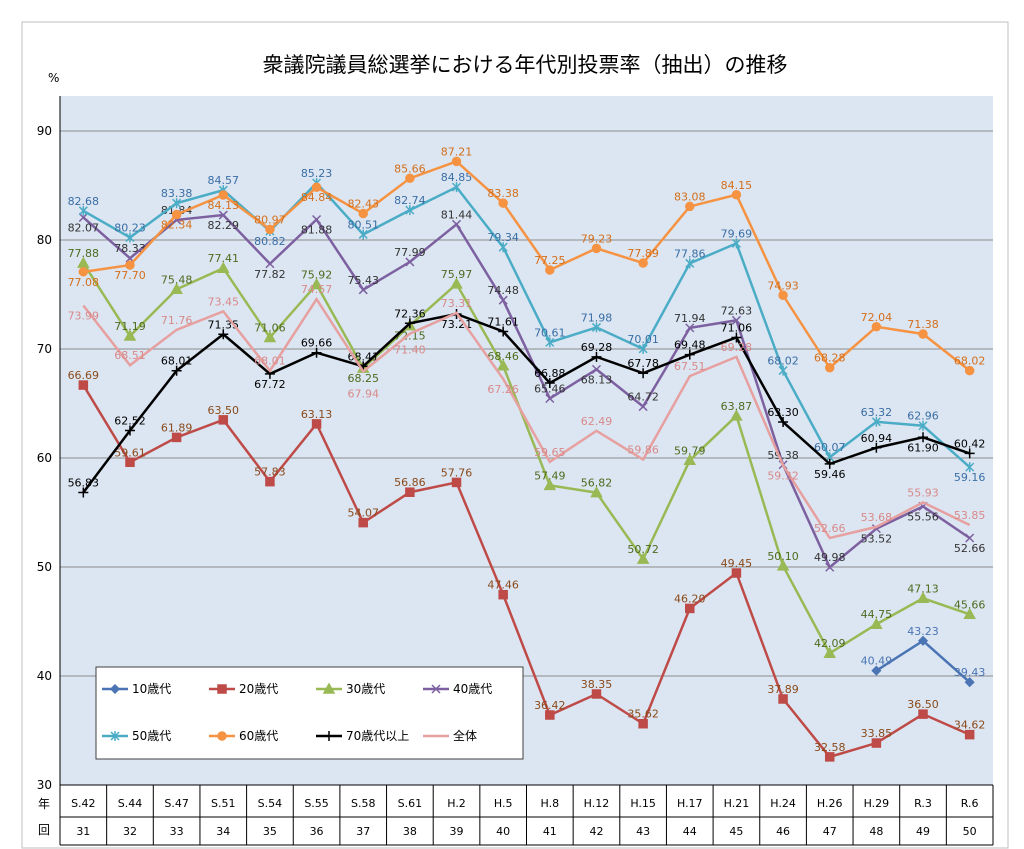  I want to click on data-label: 68.13, so click(597, 379).